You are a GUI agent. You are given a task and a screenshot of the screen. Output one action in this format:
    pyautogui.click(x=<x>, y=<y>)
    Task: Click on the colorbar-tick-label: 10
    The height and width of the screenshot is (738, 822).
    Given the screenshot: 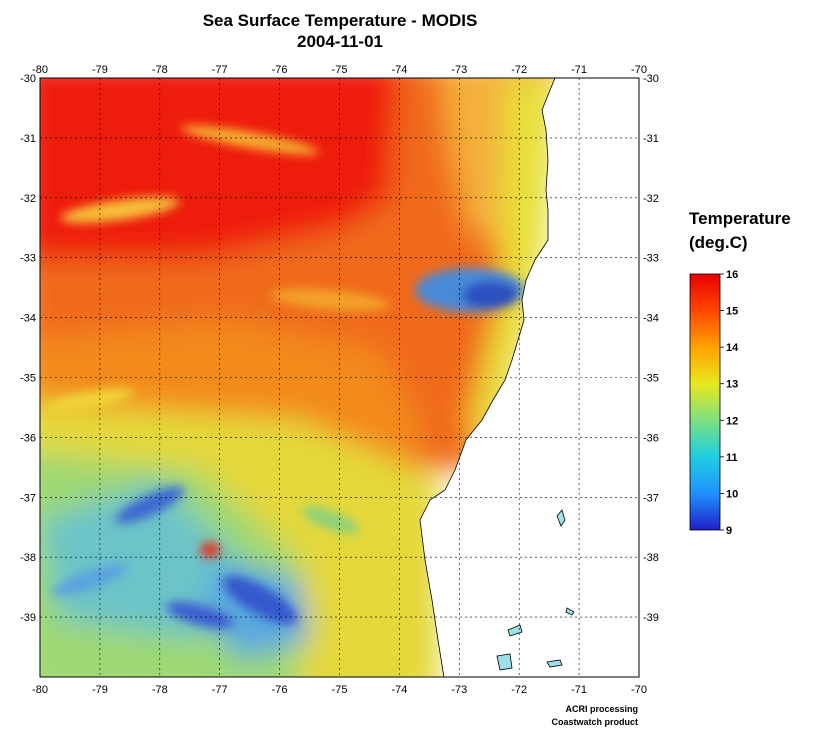 What is the action you would take?
    pyautogui.click(x=732, y=494)
    